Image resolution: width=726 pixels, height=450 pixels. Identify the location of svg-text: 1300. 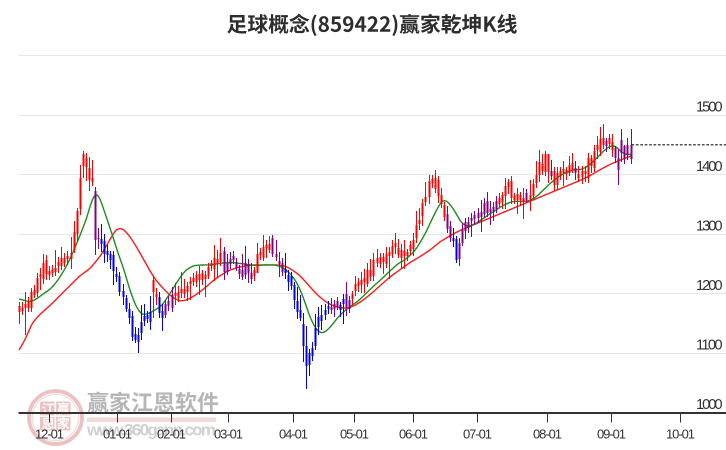
(709, 227).